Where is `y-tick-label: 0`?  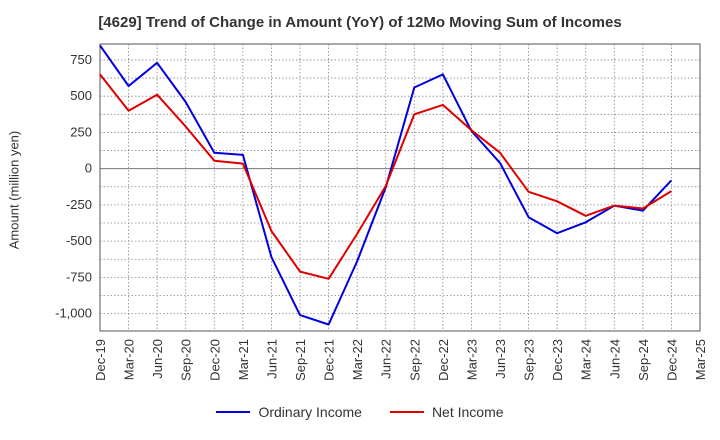
y-tick-label: 0 is located at coordinates (88, 168).